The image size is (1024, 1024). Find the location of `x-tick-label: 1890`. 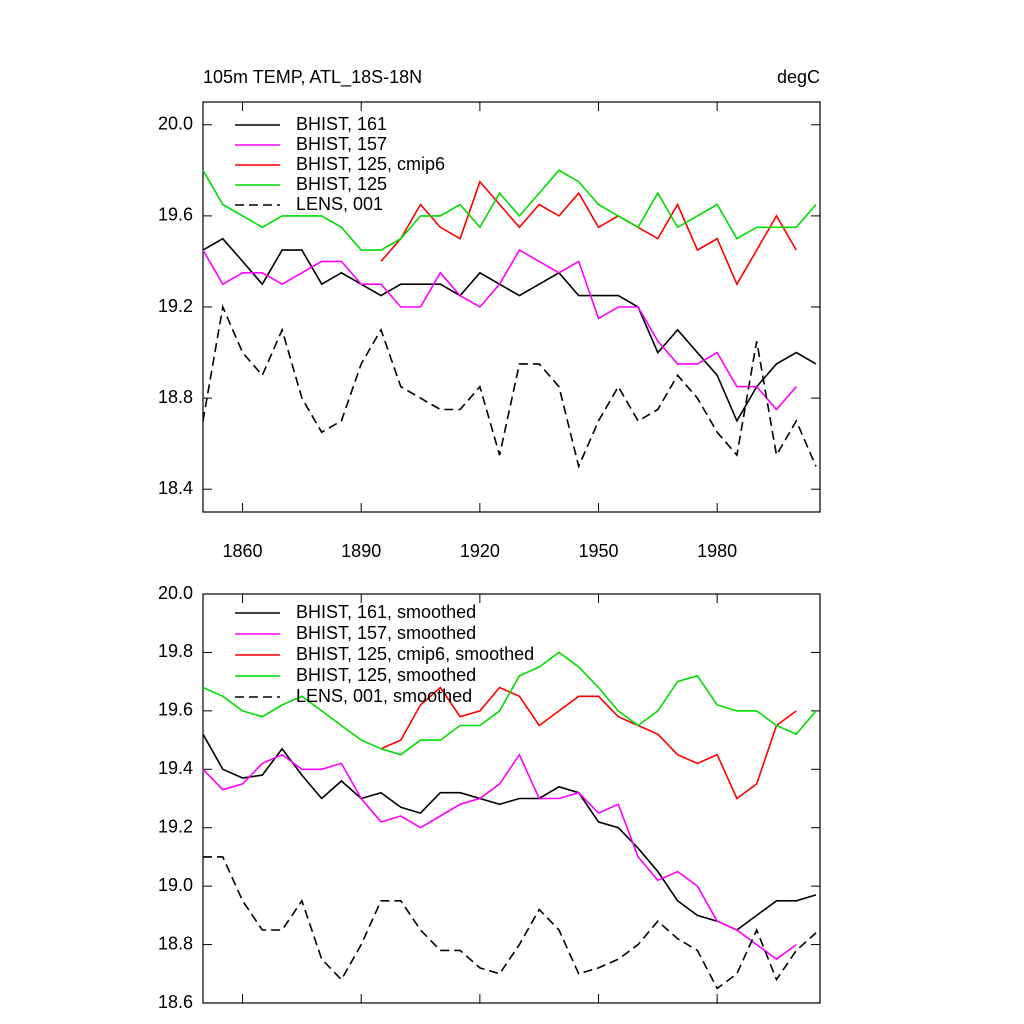

x-tick-label: 1890 is located at coordinates (361, 551).